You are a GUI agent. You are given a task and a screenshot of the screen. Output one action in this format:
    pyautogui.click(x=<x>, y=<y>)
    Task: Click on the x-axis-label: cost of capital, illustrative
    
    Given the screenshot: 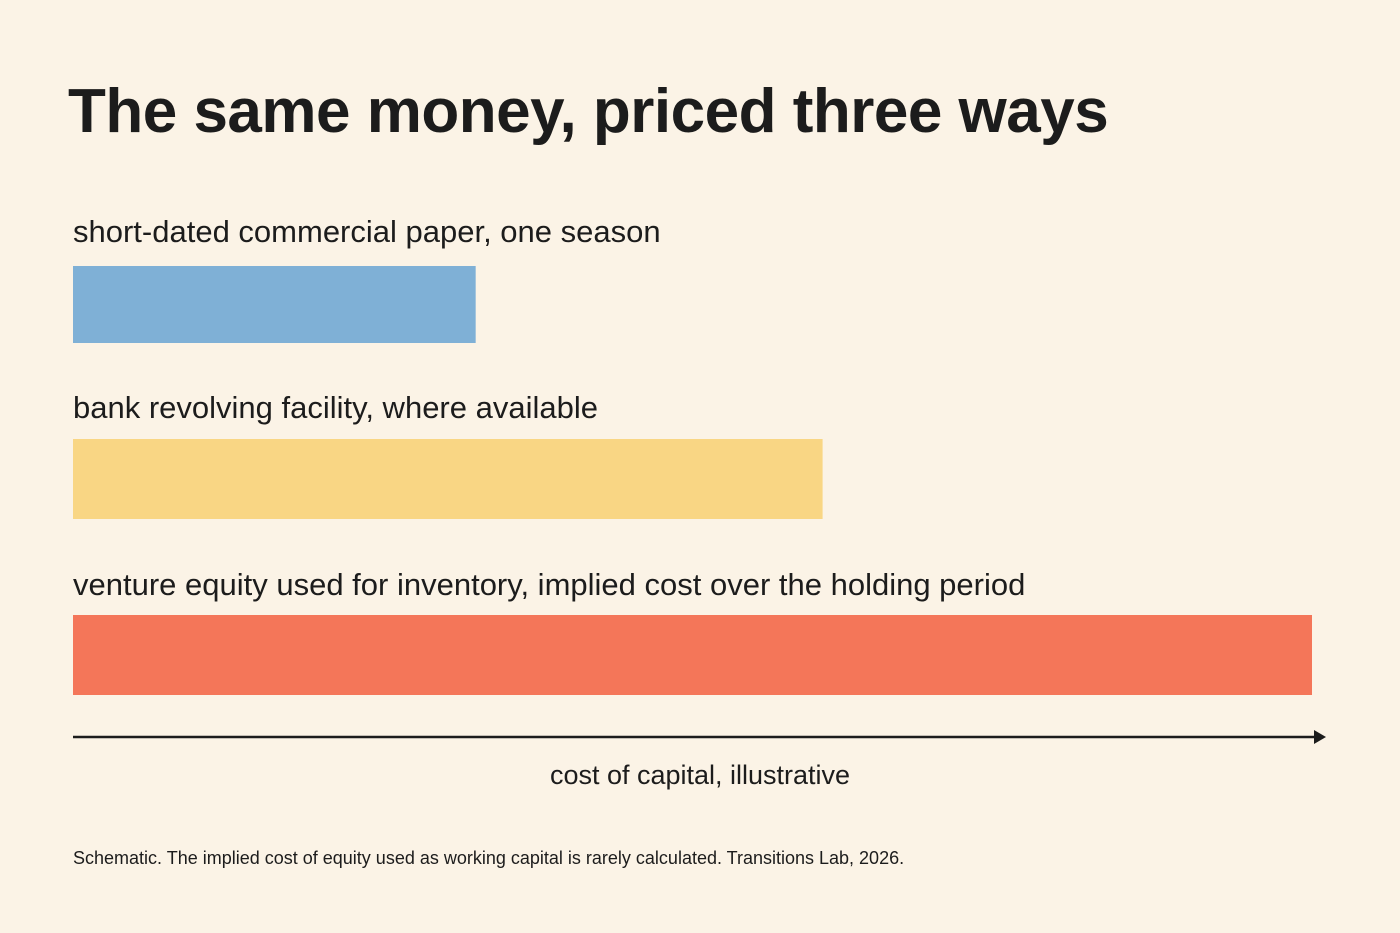 What is the action you would take?
    pyautogui.click(x=700, y=775)
    